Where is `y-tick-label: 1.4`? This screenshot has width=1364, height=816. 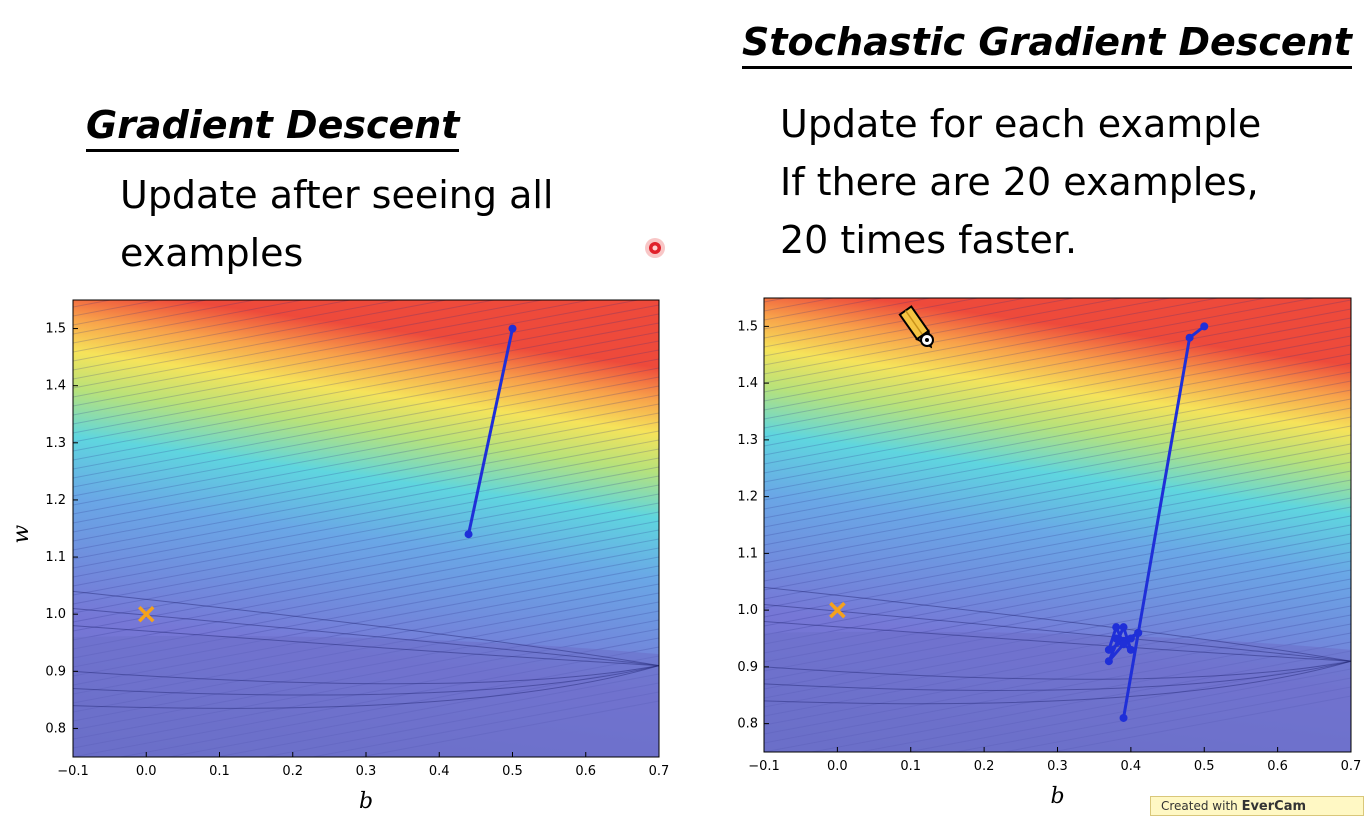
y-tick-label: 1.4 is located at coordinates (747, 383).